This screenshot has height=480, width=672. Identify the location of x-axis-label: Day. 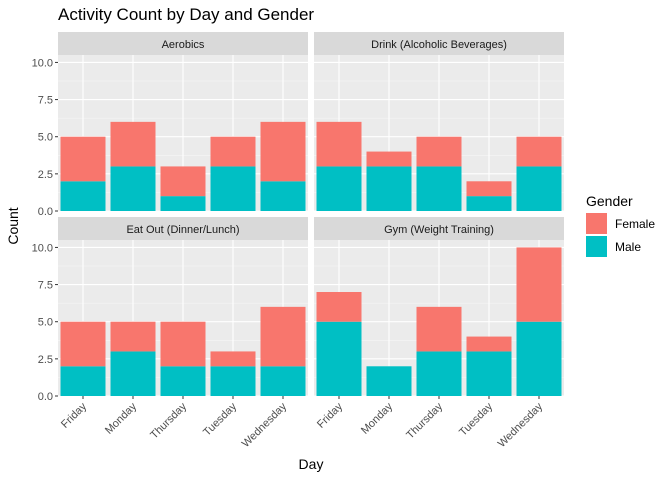
(311, 464).